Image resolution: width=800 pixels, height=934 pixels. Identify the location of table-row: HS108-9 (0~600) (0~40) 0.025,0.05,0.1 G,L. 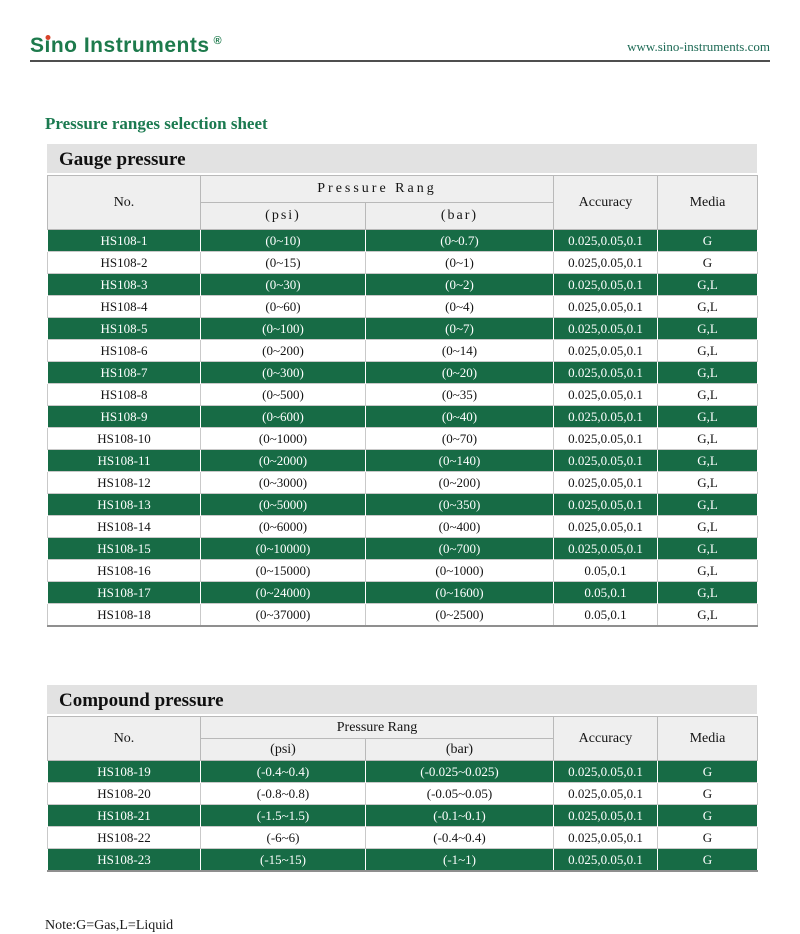
(402, 416).